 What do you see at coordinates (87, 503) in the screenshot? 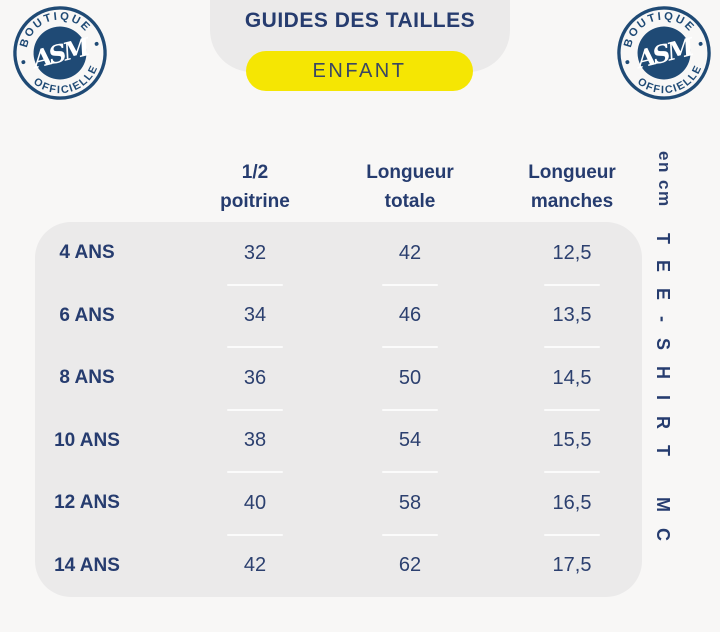
I see `row-label: 12 ANS` at bounding box center [87, 503].